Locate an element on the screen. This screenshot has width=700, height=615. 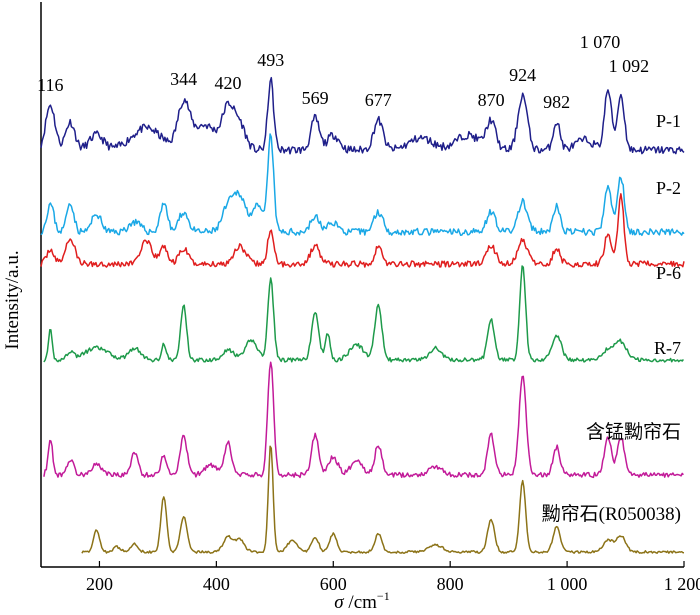
series-label: P-2 is located at coordinates (668, 188).